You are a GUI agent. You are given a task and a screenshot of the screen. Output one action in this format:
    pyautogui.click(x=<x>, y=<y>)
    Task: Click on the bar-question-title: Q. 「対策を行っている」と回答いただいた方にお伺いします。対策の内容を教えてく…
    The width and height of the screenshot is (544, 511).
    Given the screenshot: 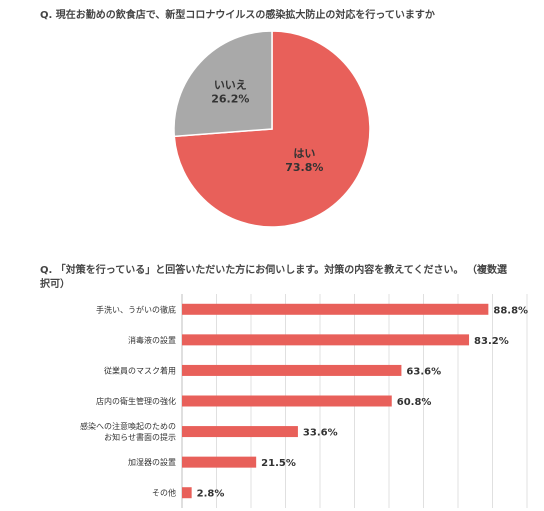 What is the action you would take?
    pyautogui.click(x=273, y=277)
    